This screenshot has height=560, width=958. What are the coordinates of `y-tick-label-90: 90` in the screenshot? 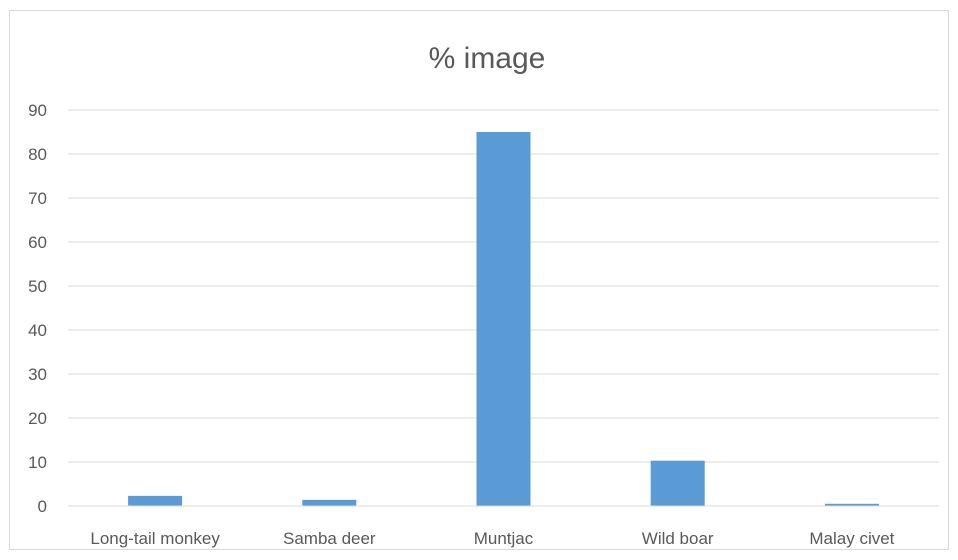 It's located at (37, 110).